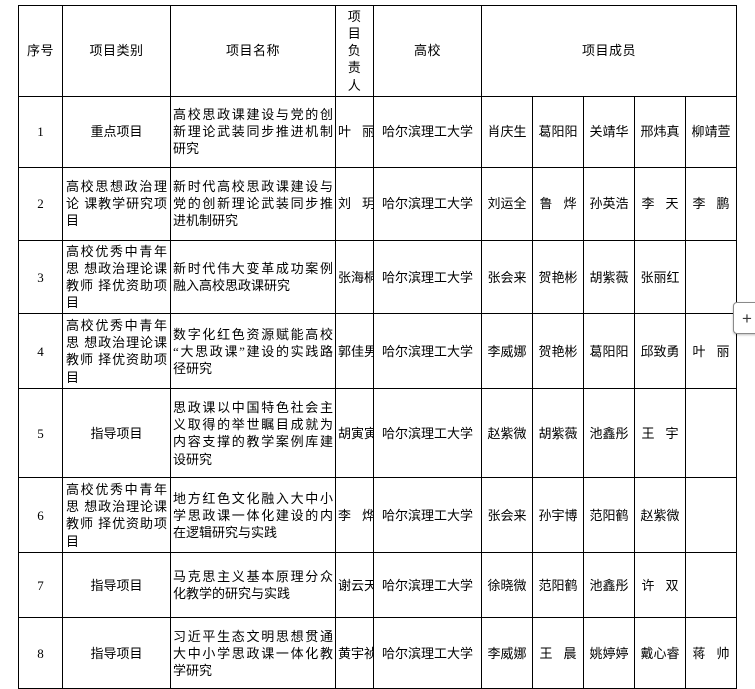 The height and width of the screenshot is (689, 755). What do you see at coordinates (699, 351) in the screenshot?
I see `member-char: 叶` at bounding box center [699, 351].